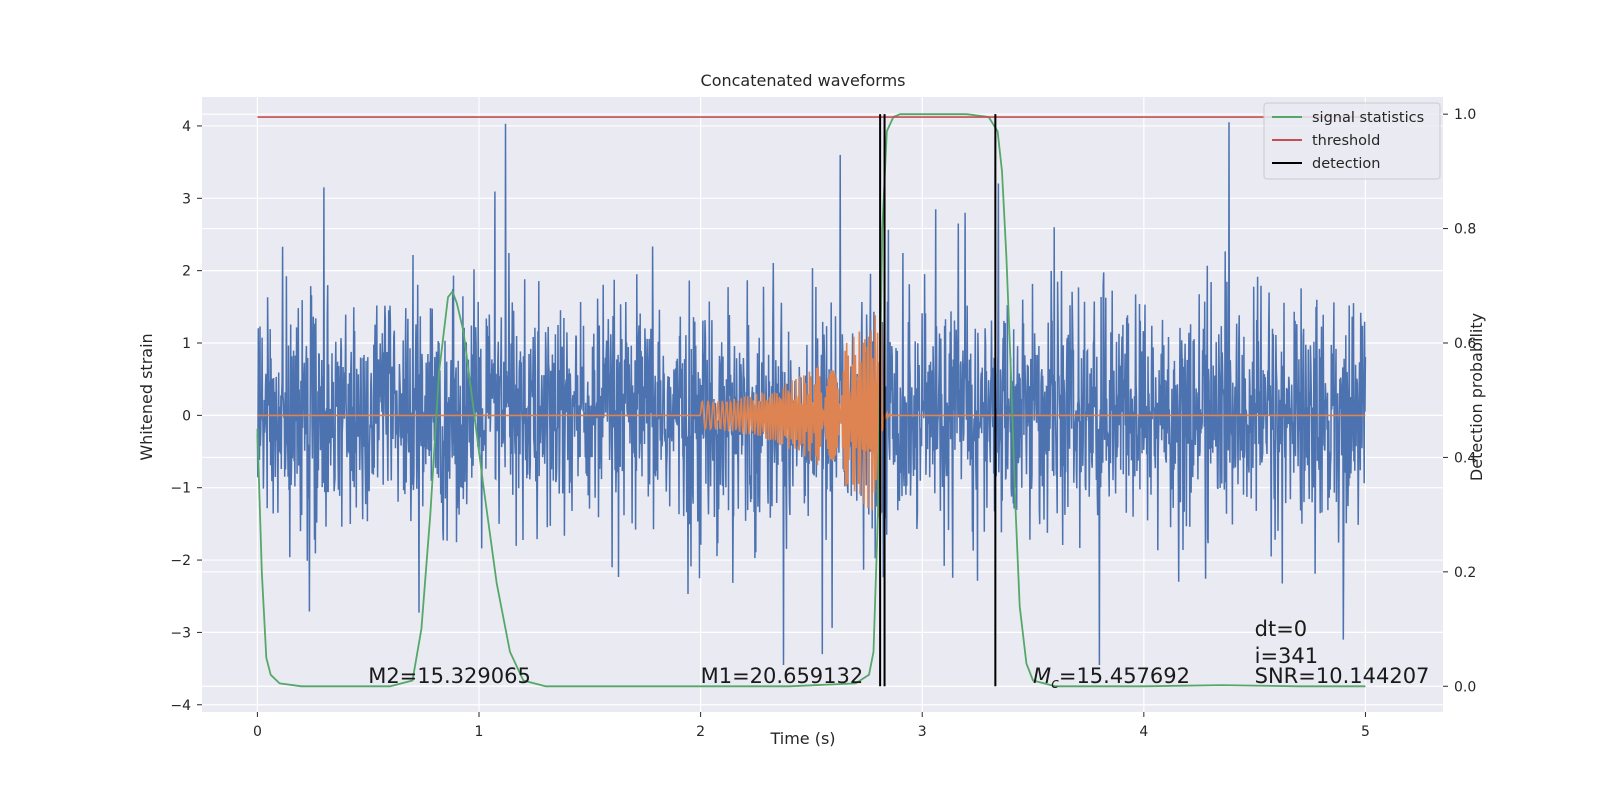 The width and height of the screenshot is (1600, 800). I want to click on legend: signal statistics threshold detection, so click(1352, 141).